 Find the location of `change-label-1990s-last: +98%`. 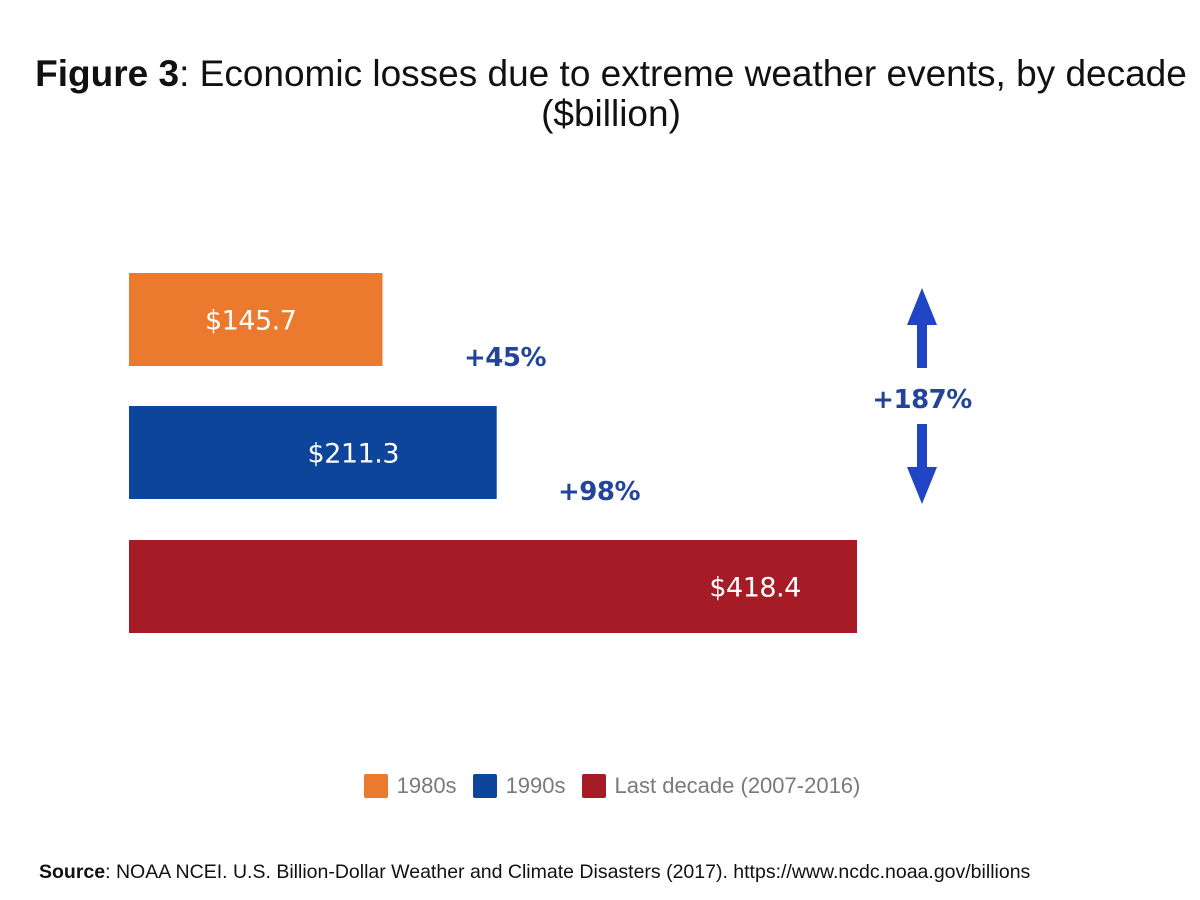

change-label-1990s-last: +98% is located at coordinates (599, 492).